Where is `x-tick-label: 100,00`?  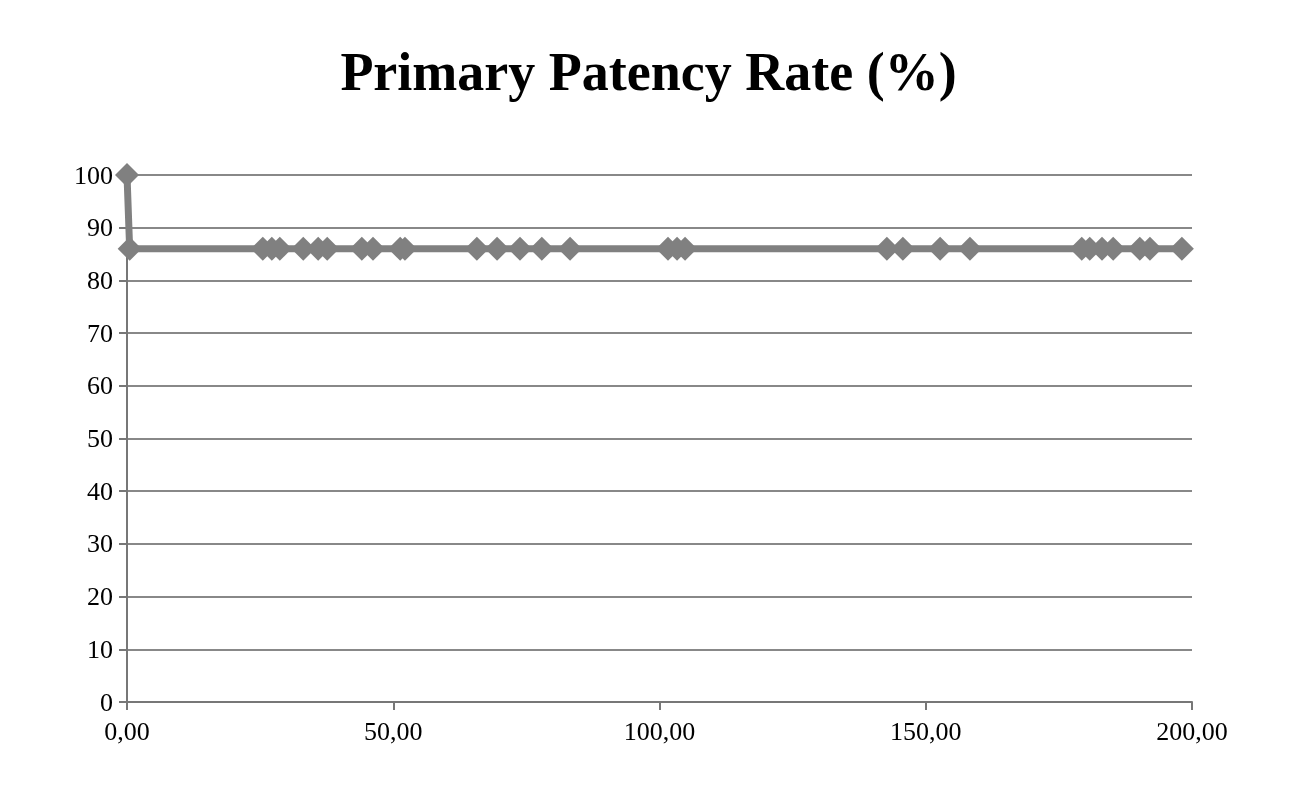
x-tick-label: 100,00 is located at coordinates (659, 731).